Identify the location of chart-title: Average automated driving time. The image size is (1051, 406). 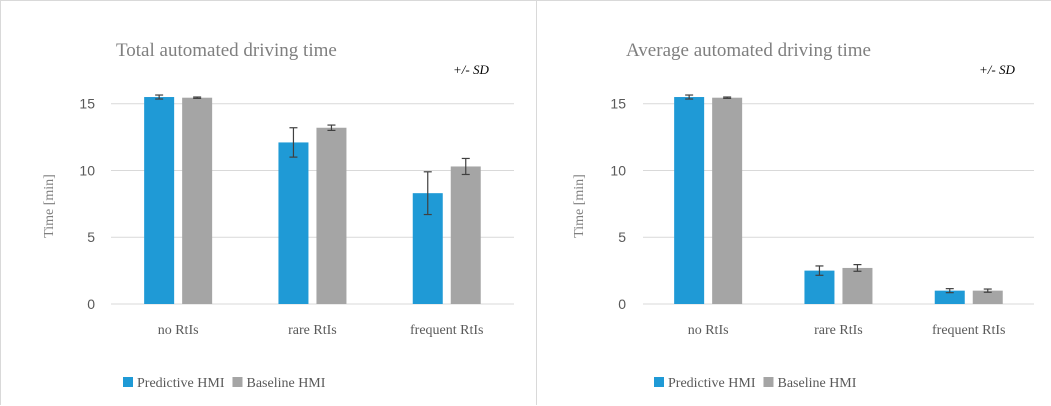
(748, 50).